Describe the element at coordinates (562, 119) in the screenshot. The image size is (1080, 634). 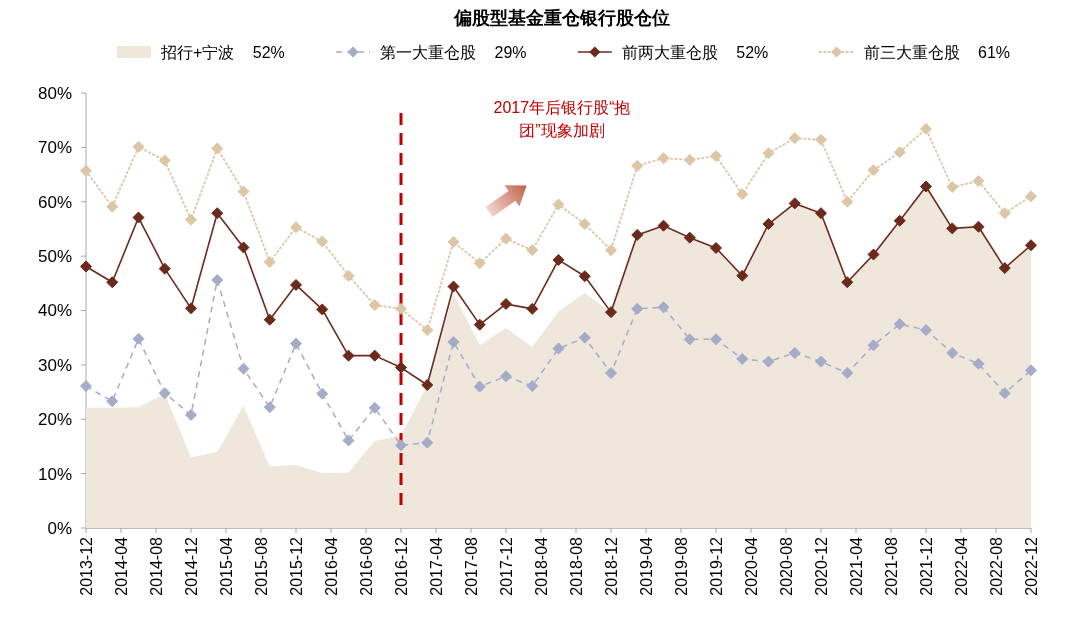
I see `annotation: 2017年后银行股“抱团”现象加剧` at that location.